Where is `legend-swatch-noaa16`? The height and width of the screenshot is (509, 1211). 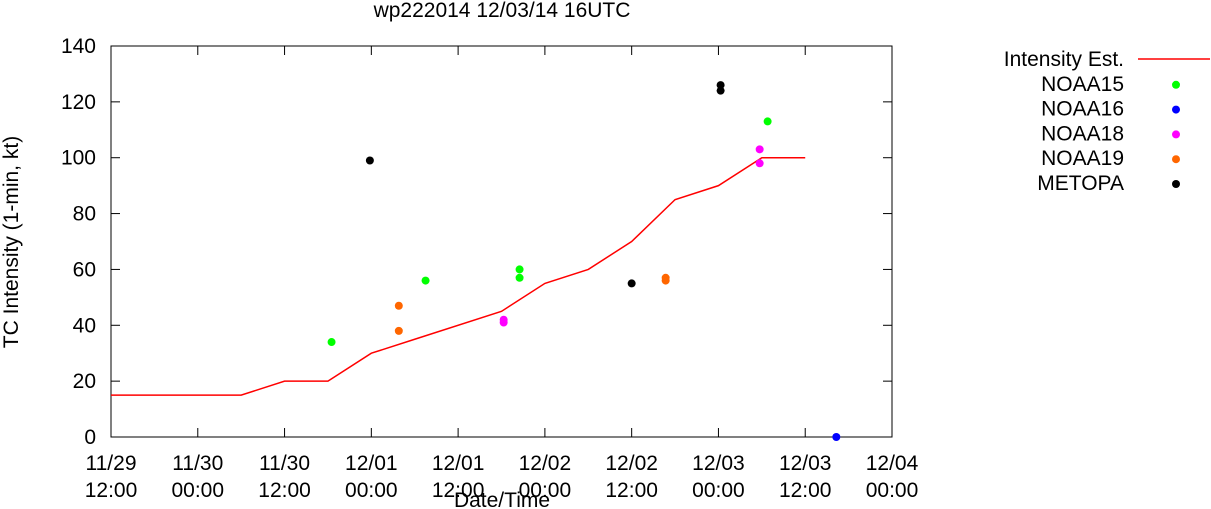
legend-swatch-noaa16 is located at coordinates (1176, 109).